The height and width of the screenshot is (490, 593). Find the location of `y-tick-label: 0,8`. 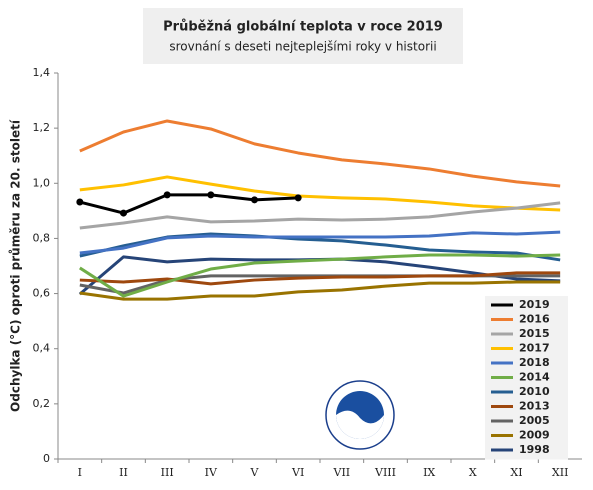

y-tick-label: 0,8 is located at coordinates (42, 237).